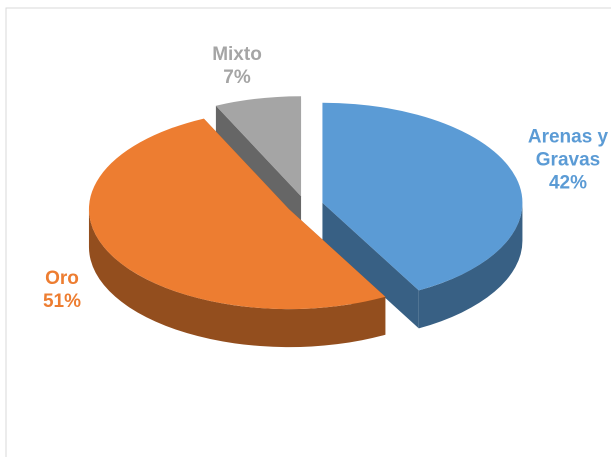 The image size is (611, 457). I want to click on category-label: Mixto, so click(237, 54).